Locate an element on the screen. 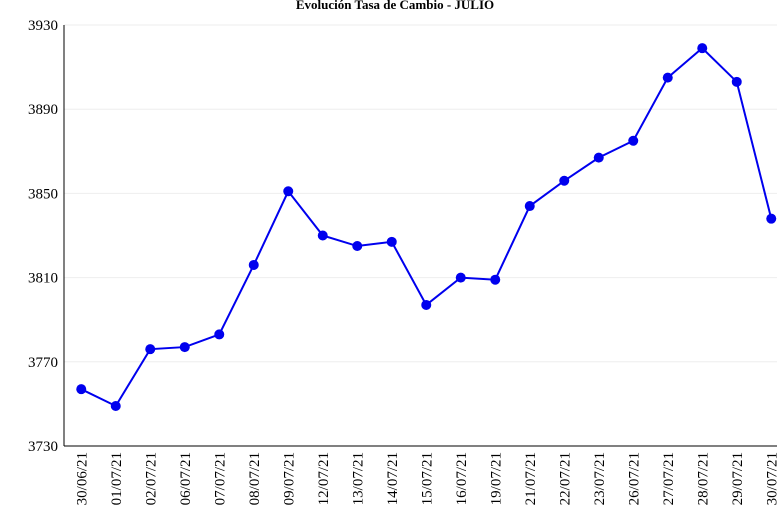  y-tick-label: 3890 is located at coordinates (43, 110).